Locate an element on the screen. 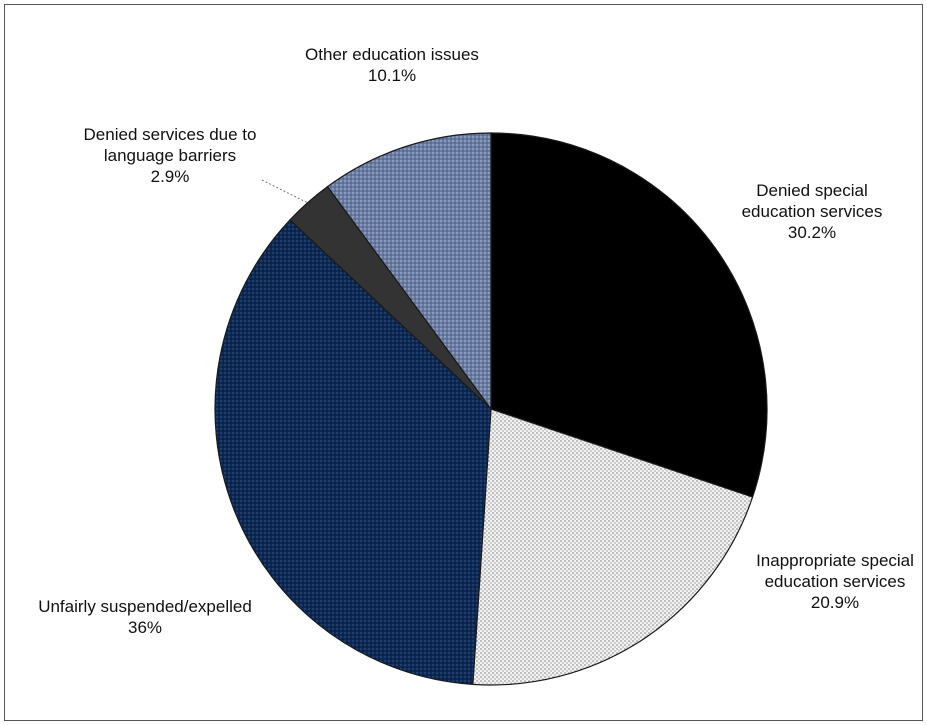 This screenshot has height=725, width=927. slice-label-unfairly-suspended: Unfairly suspended/expelled 36% is located at coordinates (145, 617).